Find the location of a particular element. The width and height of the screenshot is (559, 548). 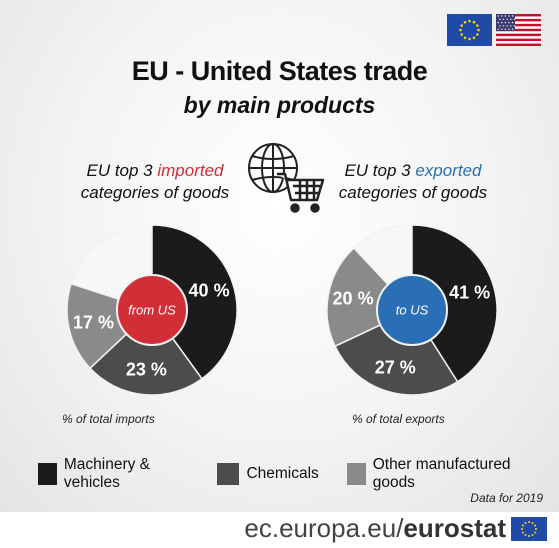

imports-slice-chemicals is located at coordinates (146, 352).